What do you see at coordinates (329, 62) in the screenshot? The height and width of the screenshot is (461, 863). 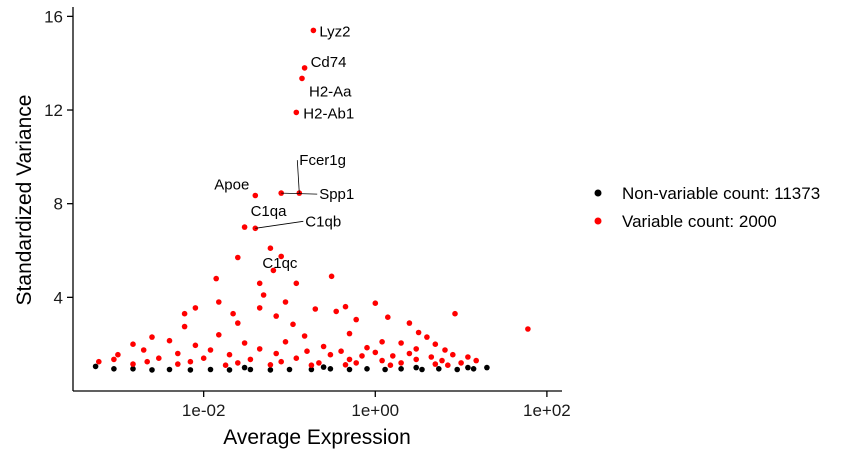 I see `gene-label: Cd74` at bounding box center [329, 62].